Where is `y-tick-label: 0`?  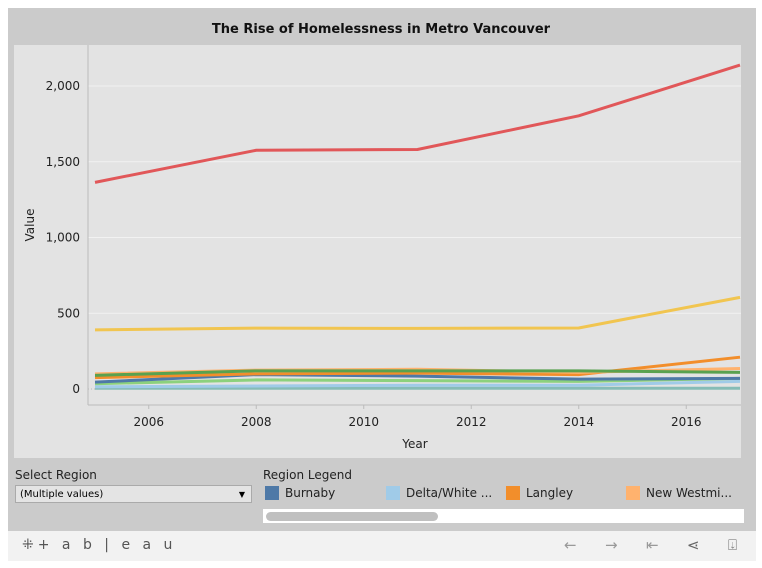 y-tick-label: 0 is located at coordinates (76, 389).